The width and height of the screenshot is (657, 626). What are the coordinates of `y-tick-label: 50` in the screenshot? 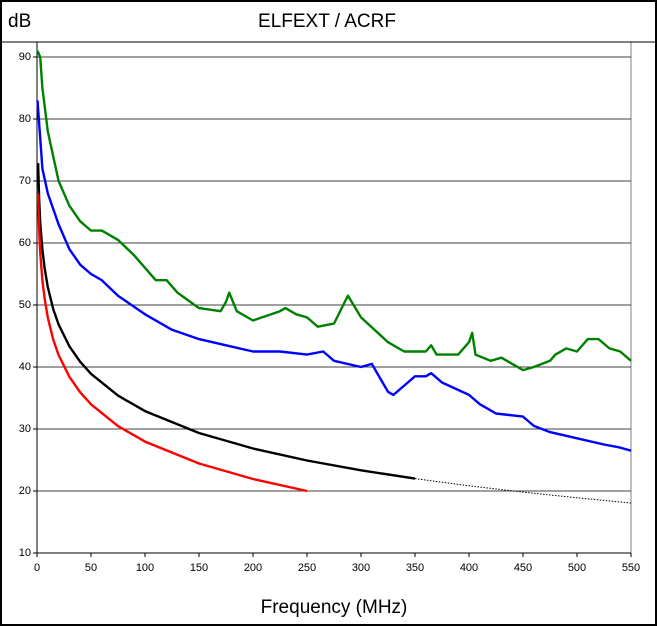 It's located at (25, 305).